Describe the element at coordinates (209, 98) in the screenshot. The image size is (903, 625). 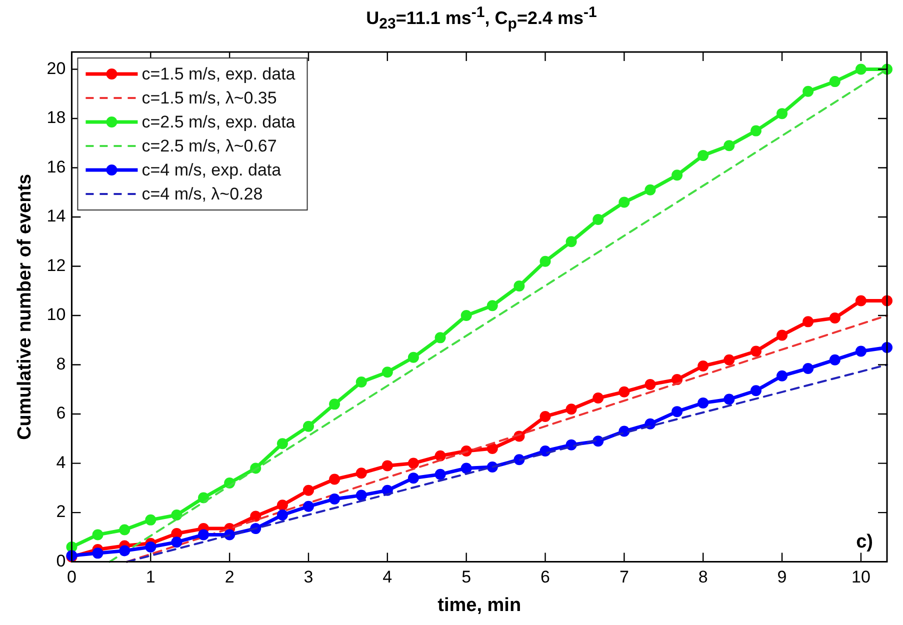
I see `legend-label: c=1.5 m/s, λ~0.35` at that location.